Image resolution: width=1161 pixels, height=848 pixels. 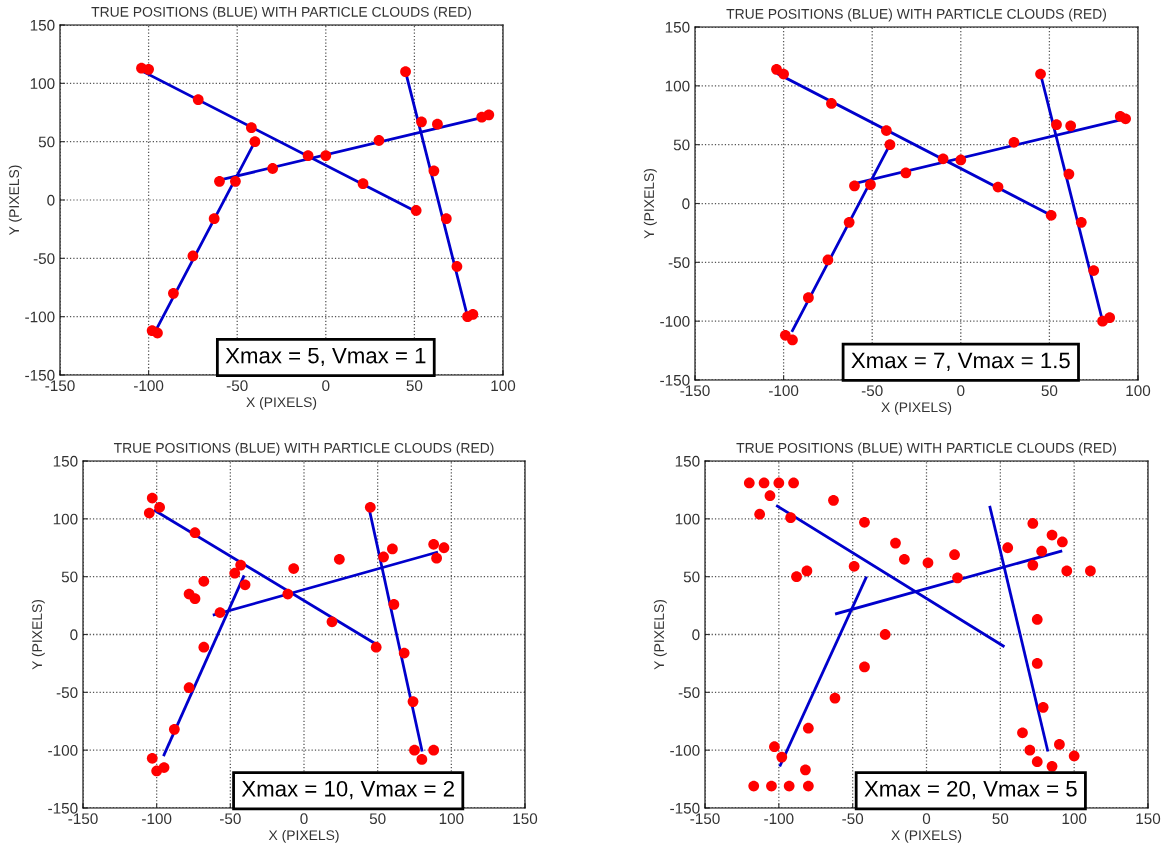 I want to click on x-tick-label: -50, so click(x=230, y=819).